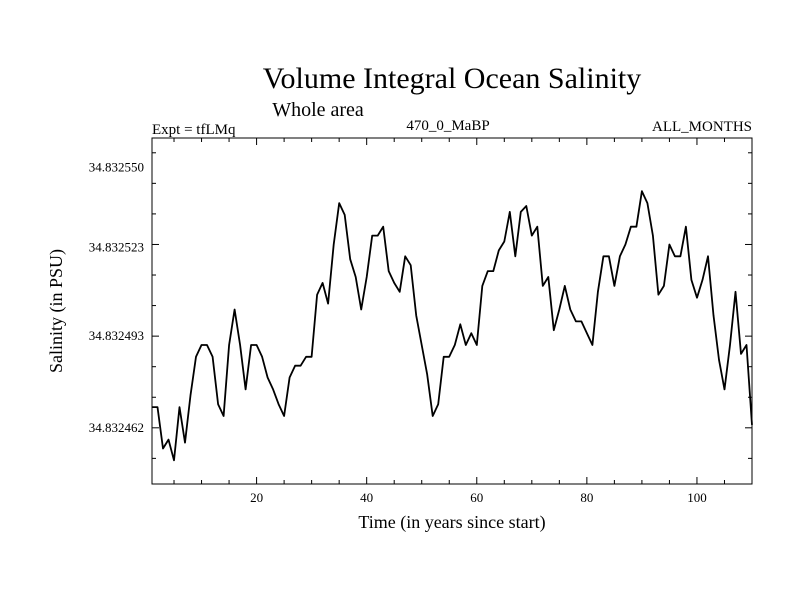 This screenshot has height=600, width=800. Describe the element at coordinates (702, 127) in the screenshot. I see `months-label: ALL_MONTHS` at that location.